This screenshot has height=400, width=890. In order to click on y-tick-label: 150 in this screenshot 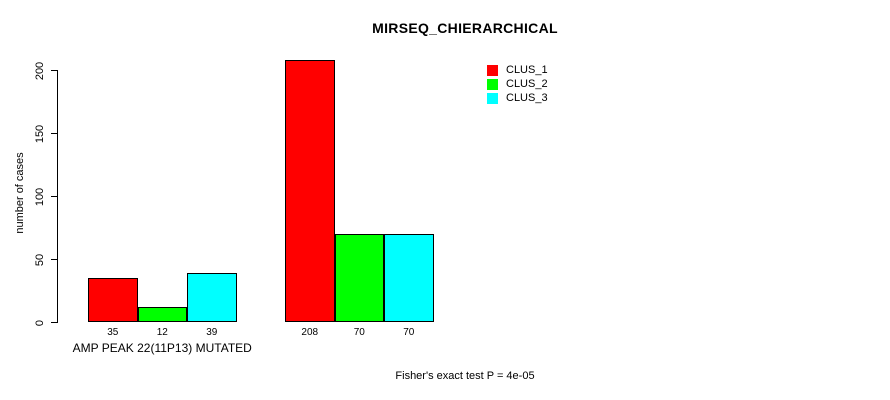, I will do `click(40, 133)`.